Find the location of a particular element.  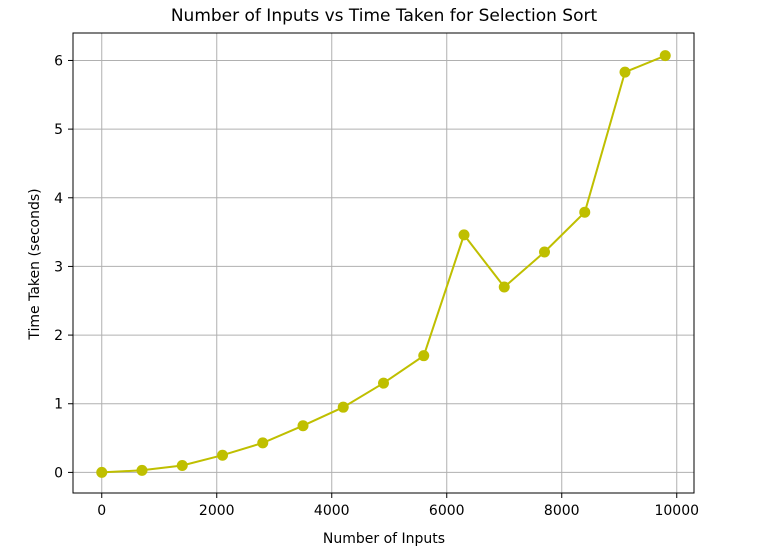

x-tick-label: 8000 is located at coordinates (562, 511).